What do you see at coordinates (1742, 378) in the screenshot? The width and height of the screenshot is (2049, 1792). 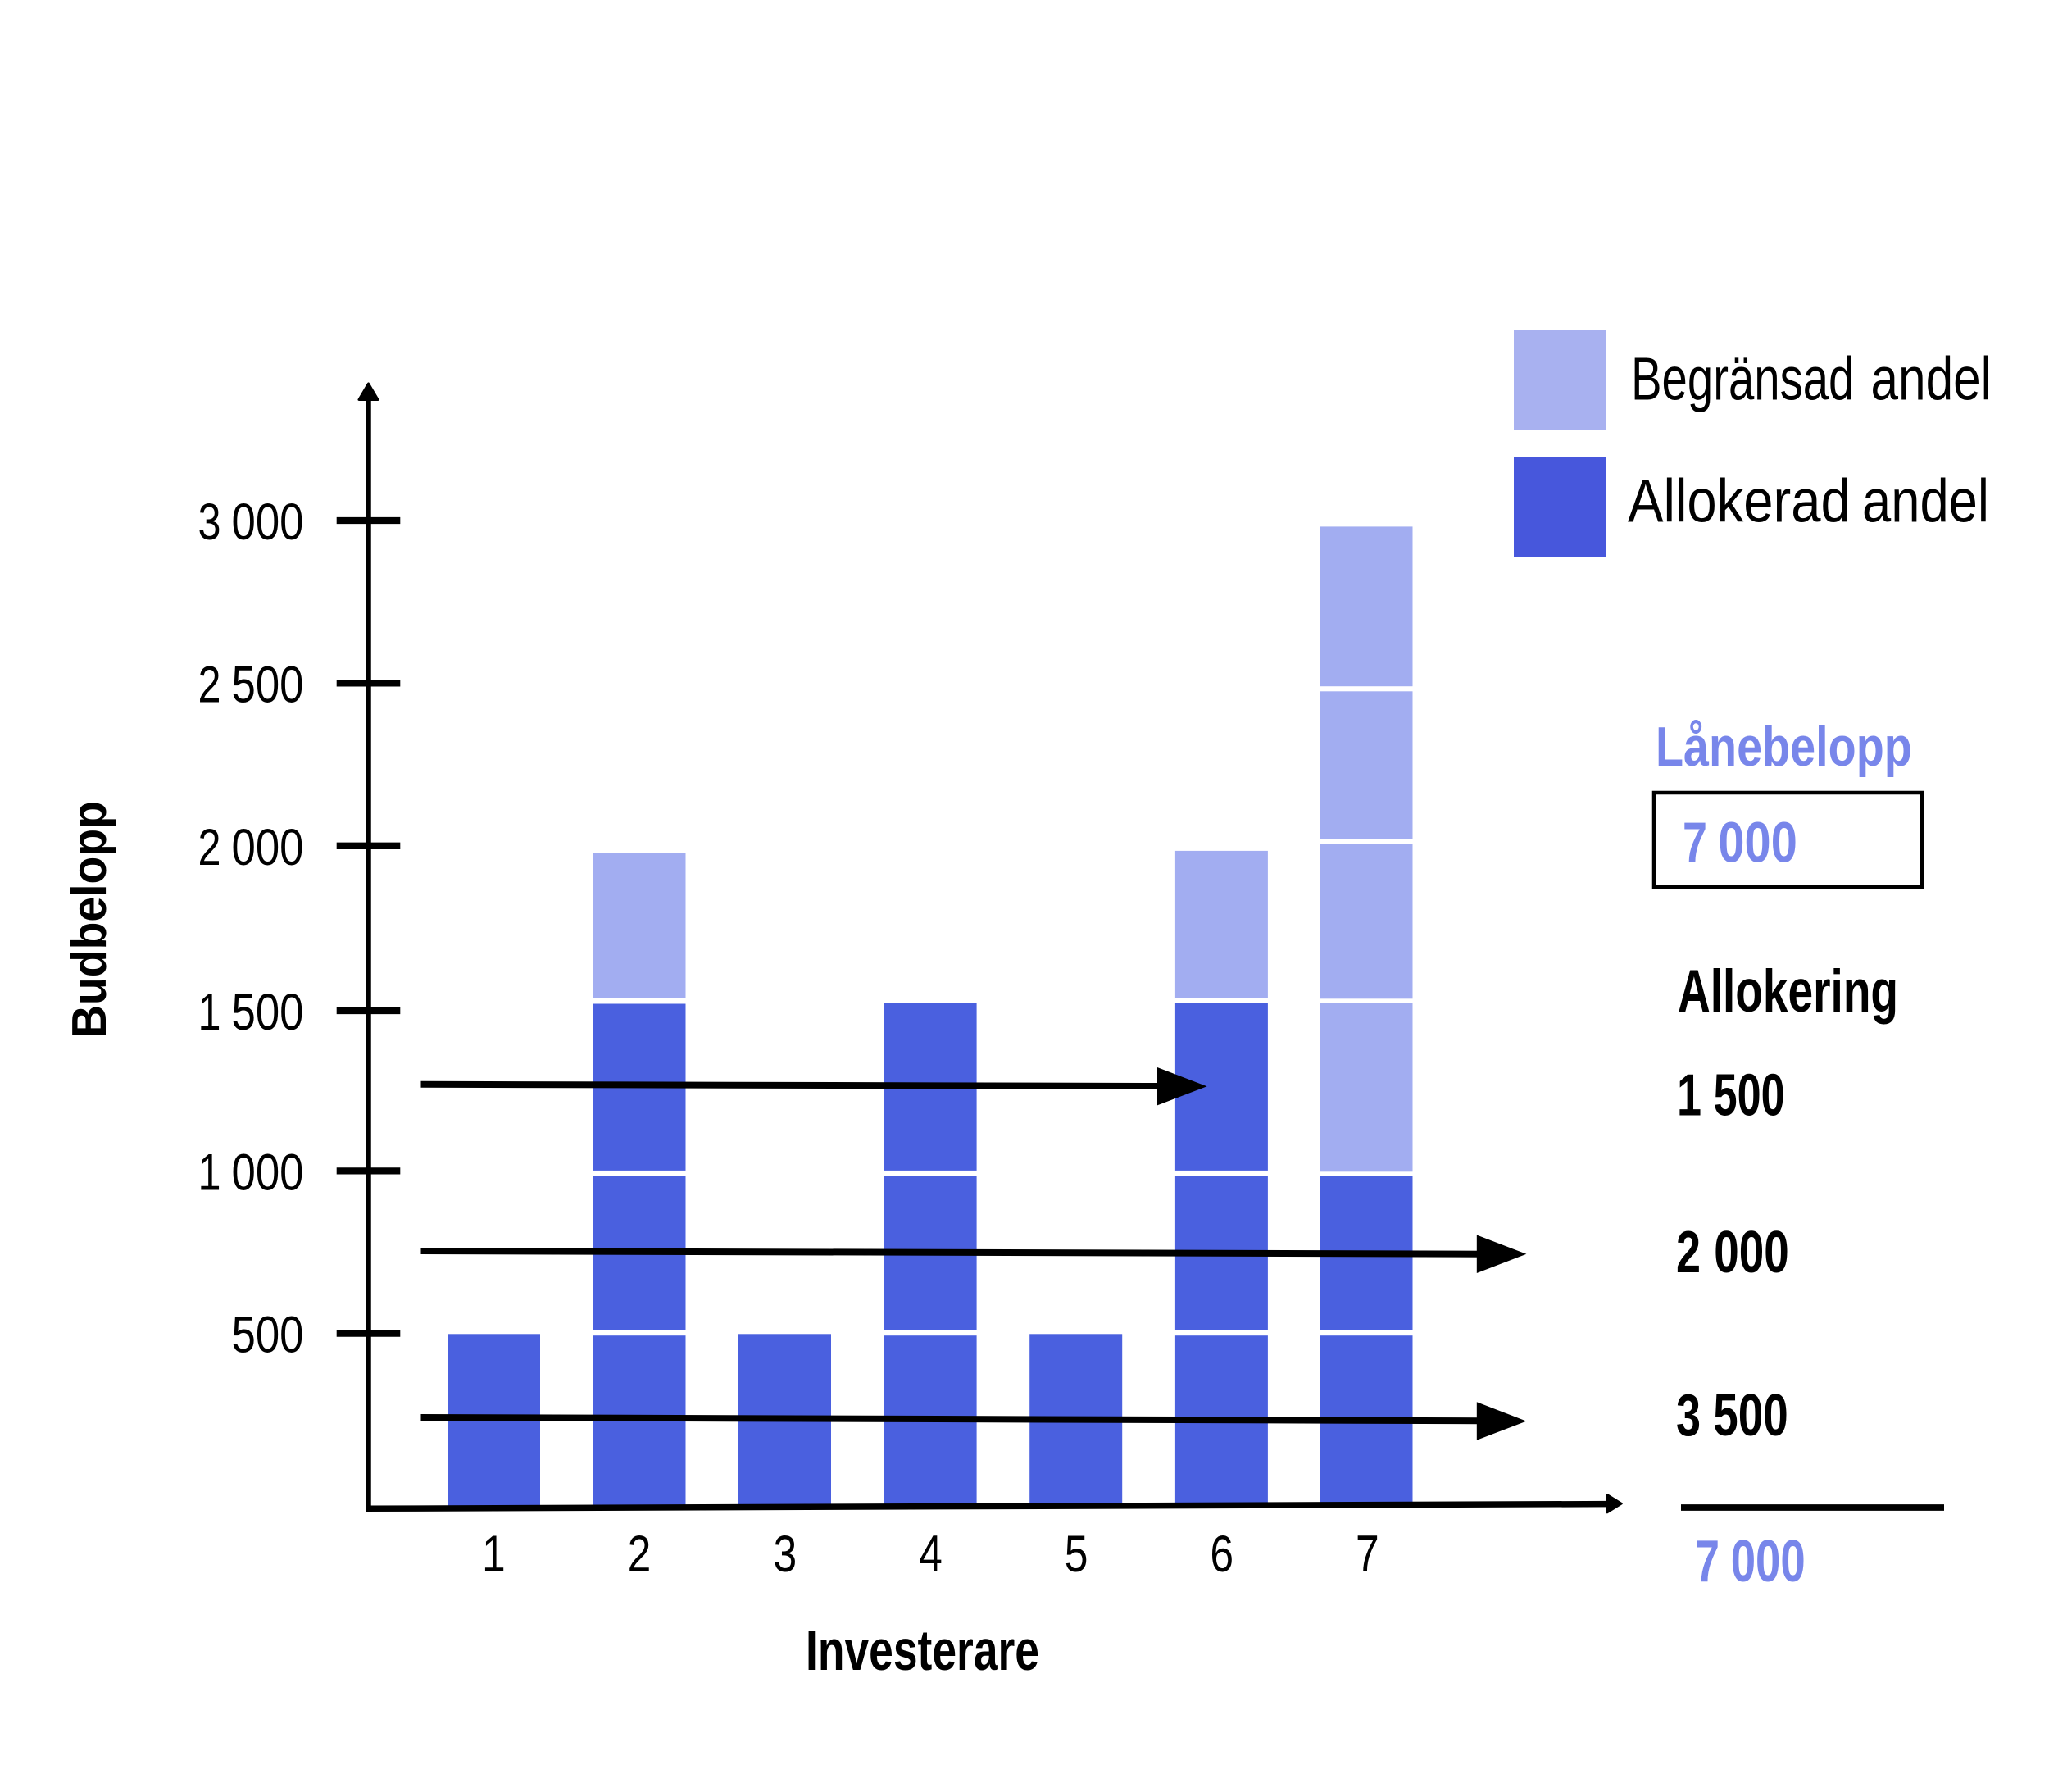 I see `svg-text: Begränsad` at bounding box center [1742, 378].